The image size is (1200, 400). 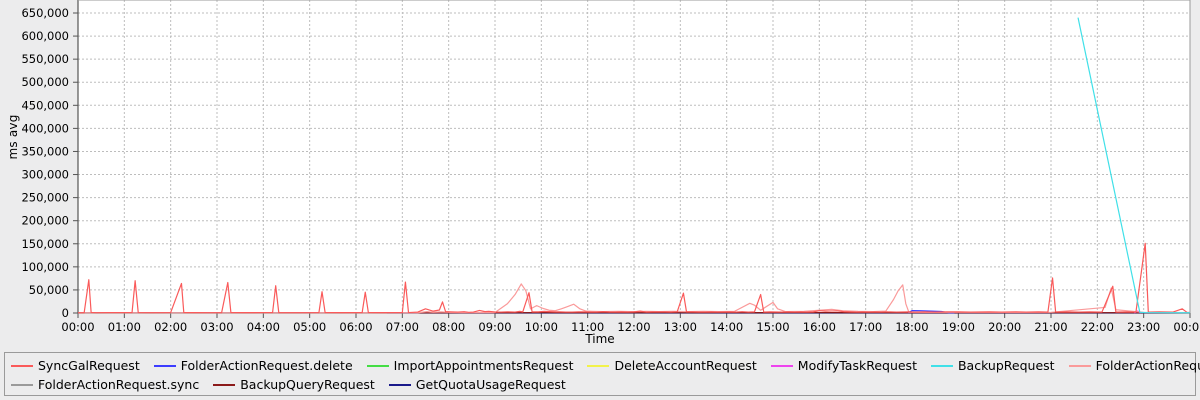 What do you see at coordinates (1097, 327) in the screenshot?
I see `x-tick-label: 22:00` at bounding box center [1097, 327].